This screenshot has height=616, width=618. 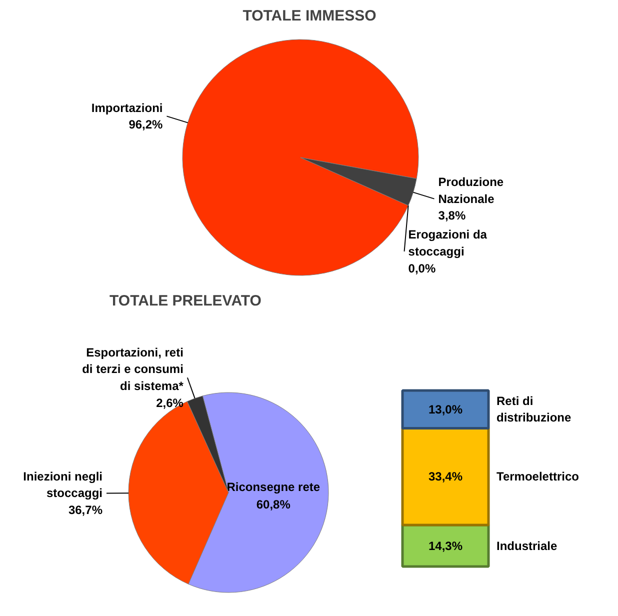 What do you see at coordinates (133, 369) in the screenshot?
I see `slice-label: Esportazioni, reti di terzi e consumi di sistema*` at bounding box center [133, 369].